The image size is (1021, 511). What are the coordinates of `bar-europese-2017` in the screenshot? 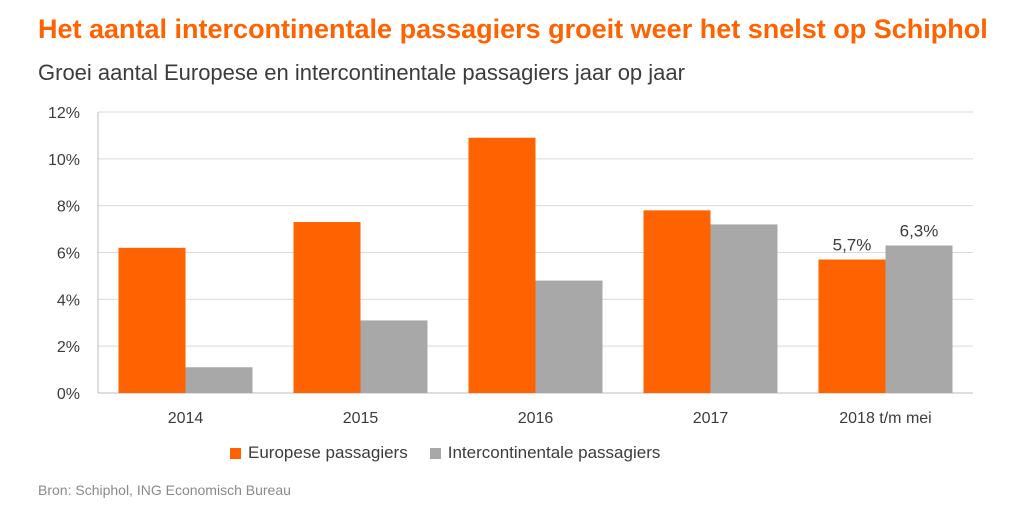 It's located at (677, 301).